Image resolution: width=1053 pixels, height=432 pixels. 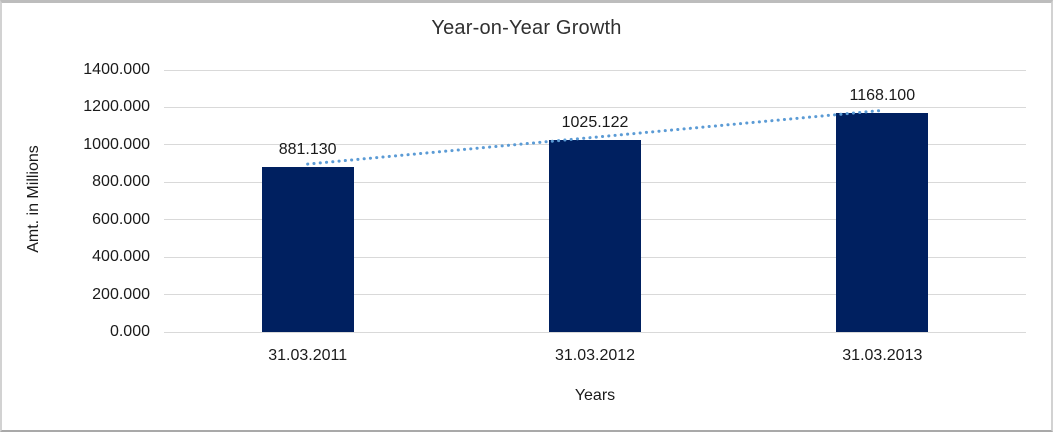 What do you see at coordinates (116, 144) in the screenshot?
I see `y-tick-label: 1000.000` at bounding box center [116, 144].